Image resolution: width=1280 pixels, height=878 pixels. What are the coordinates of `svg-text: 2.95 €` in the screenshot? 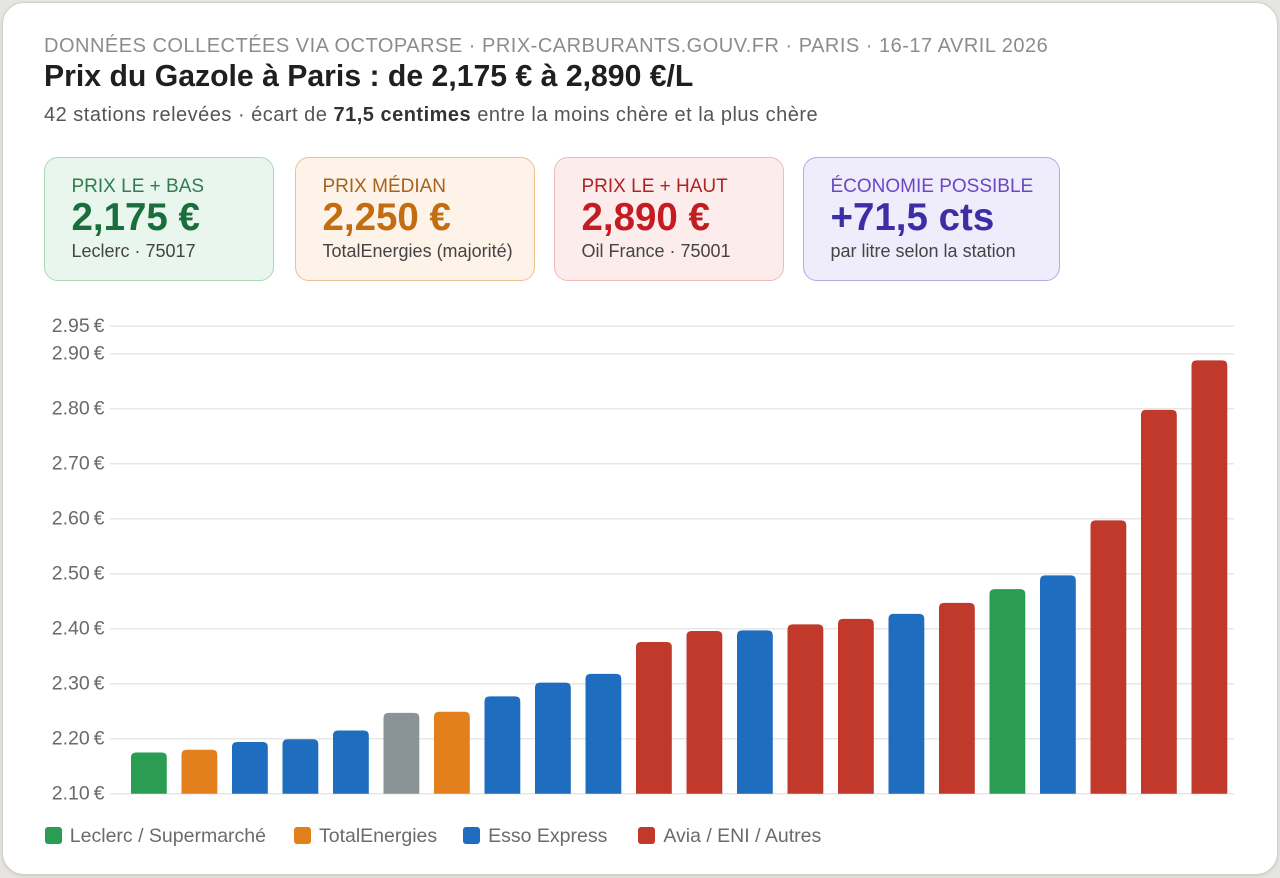 It's located at (78, 326).